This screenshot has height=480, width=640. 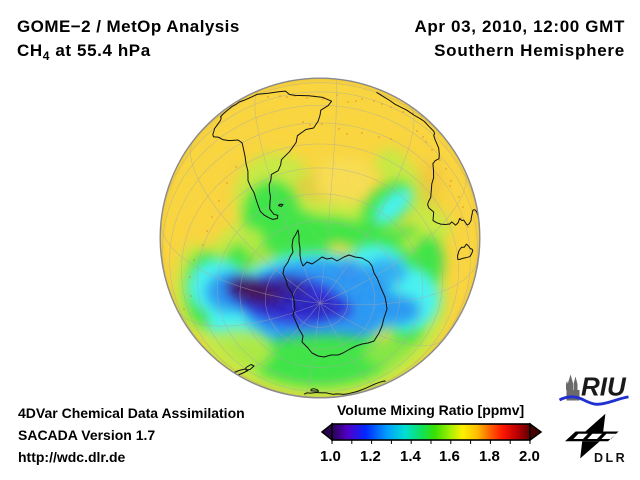 I want to click on svg-text: DLR, so click(x=610, y=458).